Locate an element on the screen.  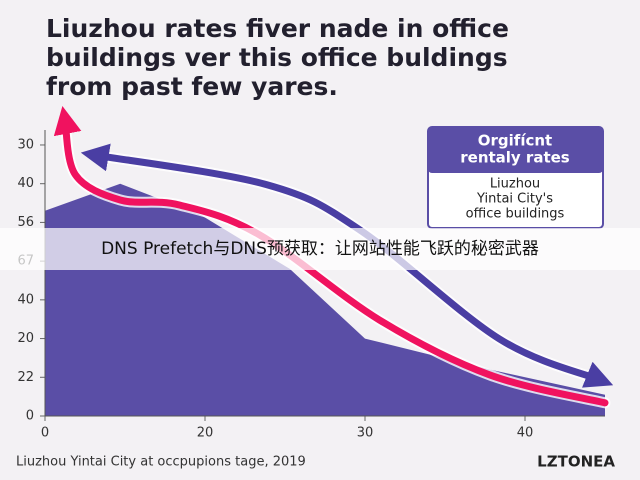
y-tick-label: 22 is located at coordinates (25, 377).